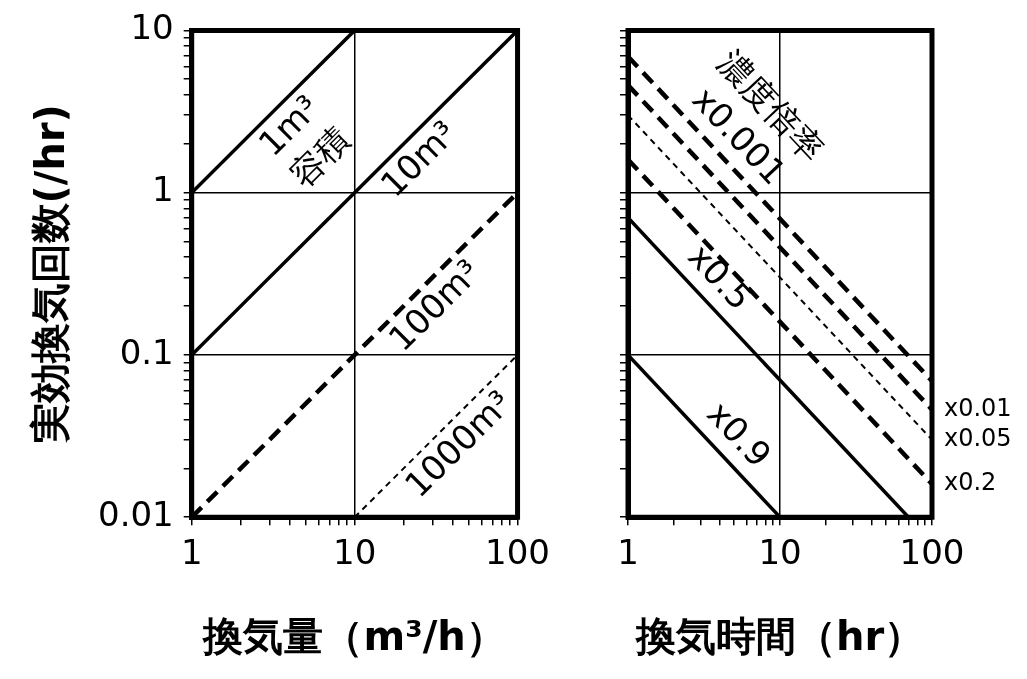  What do you see at coordinates (163, 189) in the screenshot?
I see `y-tick-label: 1` at bounding box center [163, 189].